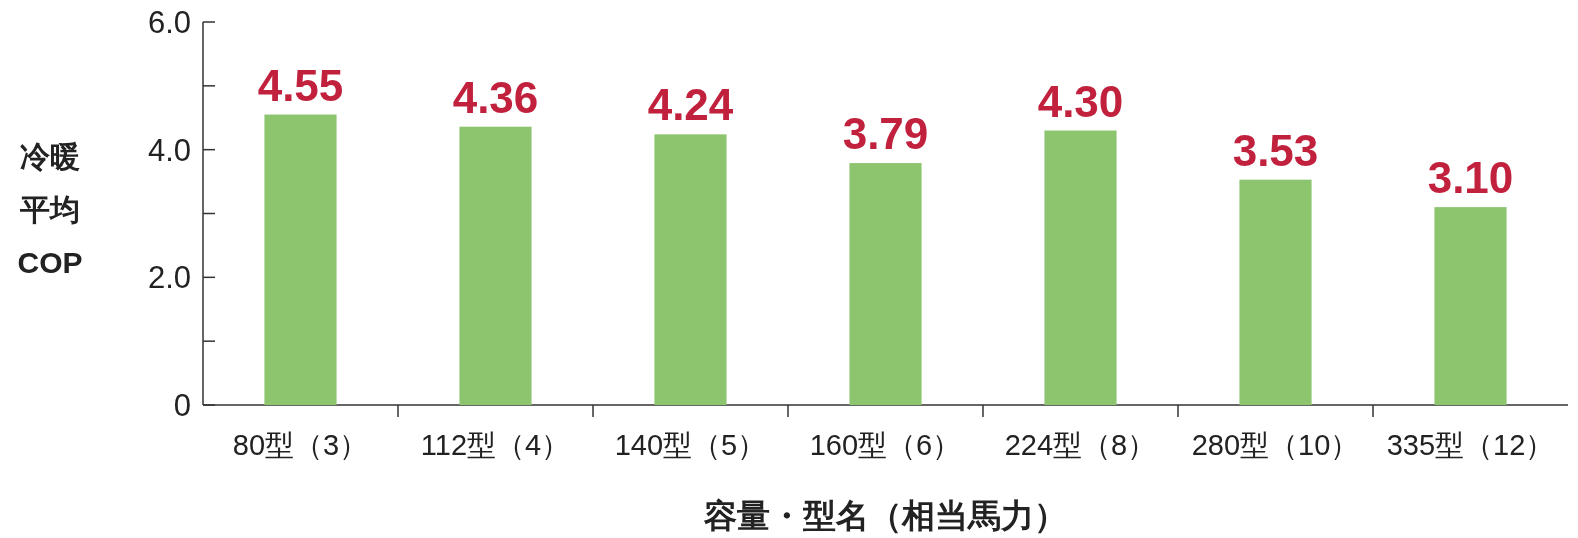 Image resolution: width=1578 pixels, height=538 pixels. Describe the element at coordinates (300, 85) in the screenshot. I see `data-label: 4.55` at that location.